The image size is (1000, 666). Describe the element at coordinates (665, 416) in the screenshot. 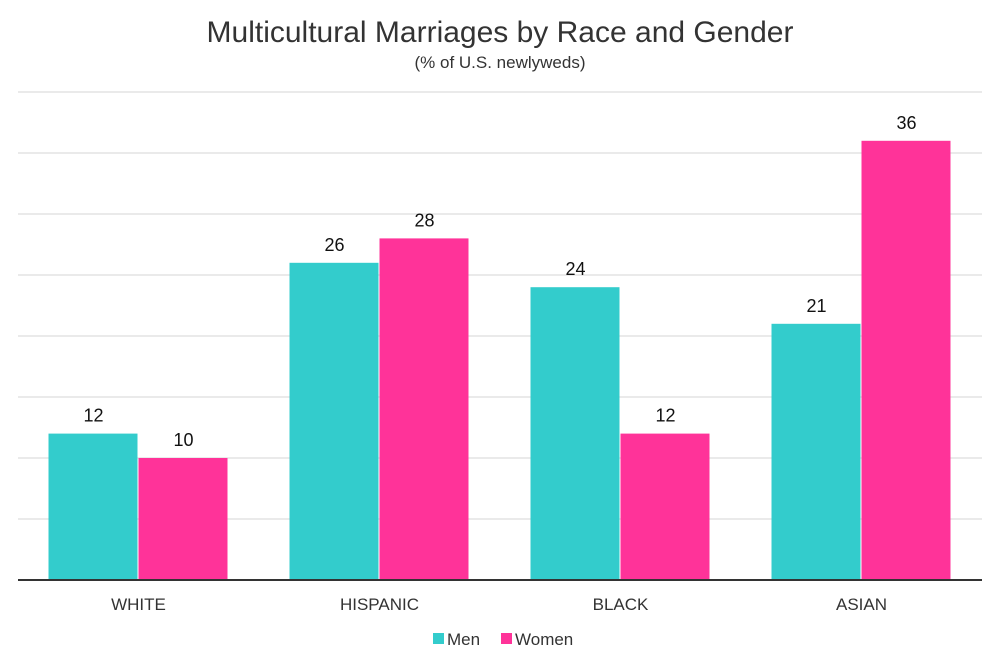

I see `data-label-women-black: 12` at that location.